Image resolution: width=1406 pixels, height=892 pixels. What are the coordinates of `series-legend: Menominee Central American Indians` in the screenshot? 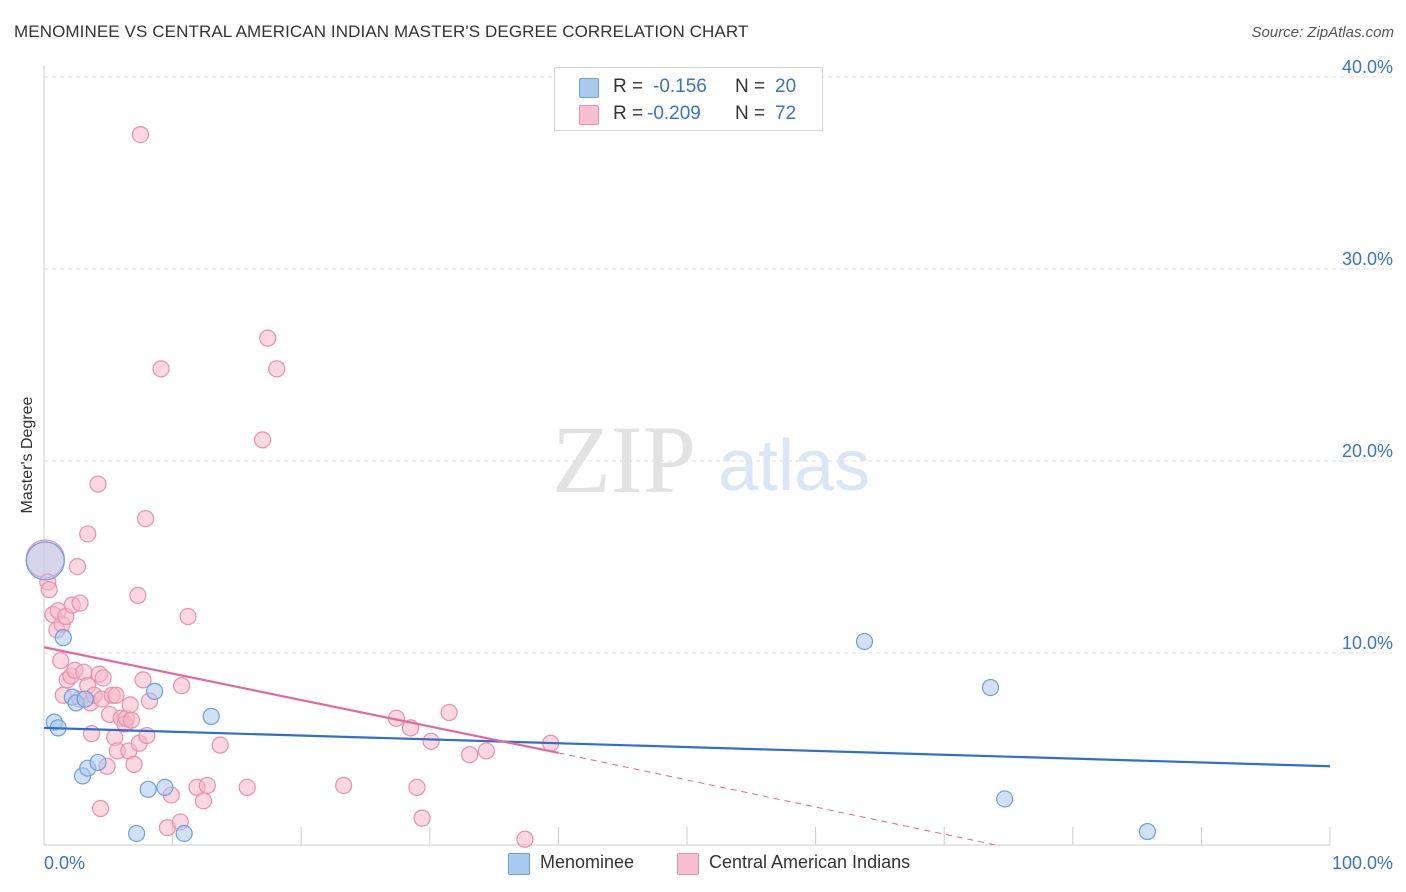 It's located at (703, 864).